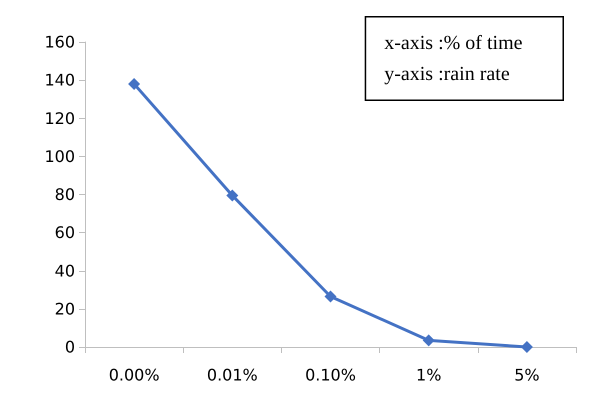 The width and height of the screenshot is (592, 405). I want to click on x-tick-label: 0.01%, so click(232, 375).